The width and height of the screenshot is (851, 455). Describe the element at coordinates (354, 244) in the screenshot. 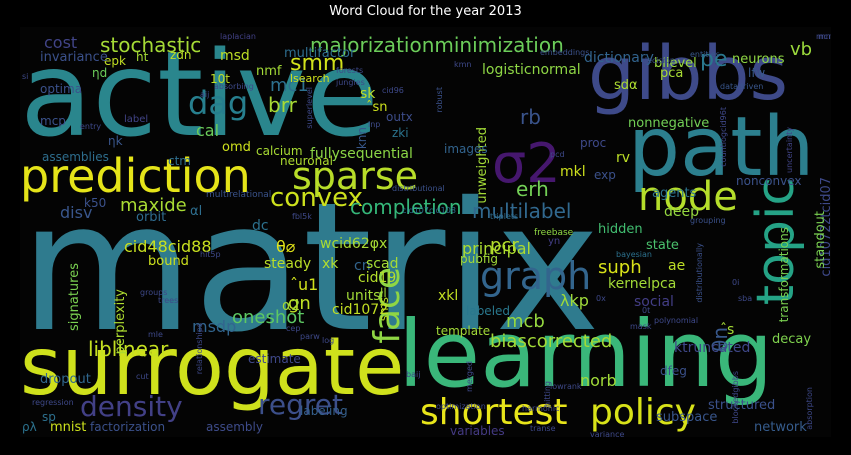

I see `word-wcid62-x: wcid62φx` at that location.